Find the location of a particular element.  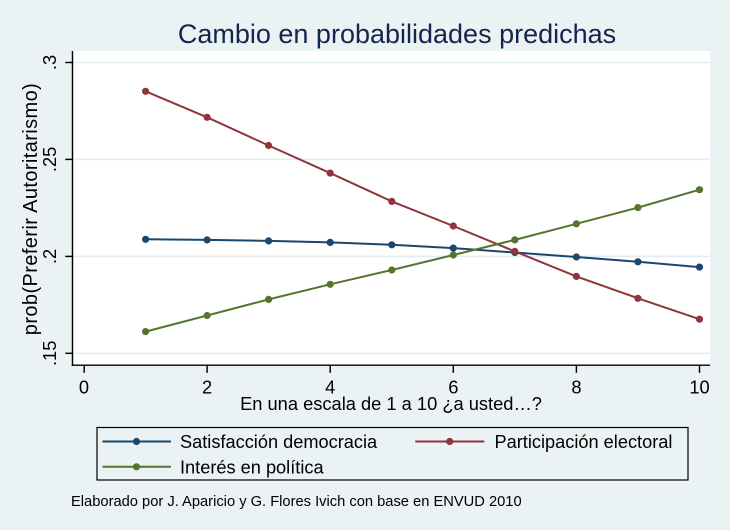

svg-text: Interés en política is located at coordinates (252, 468).